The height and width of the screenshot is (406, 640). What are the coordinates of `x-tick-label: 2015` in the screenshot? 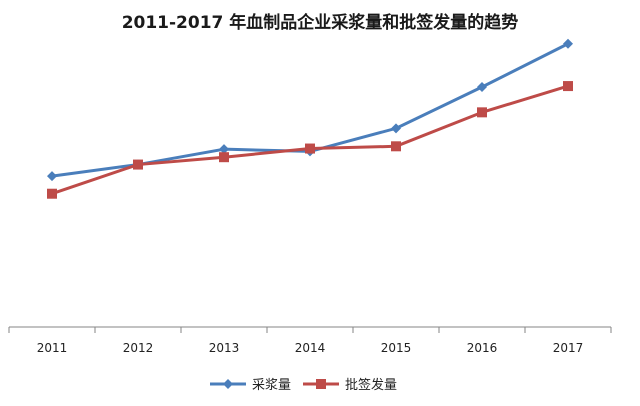 It's located at (396, 348).